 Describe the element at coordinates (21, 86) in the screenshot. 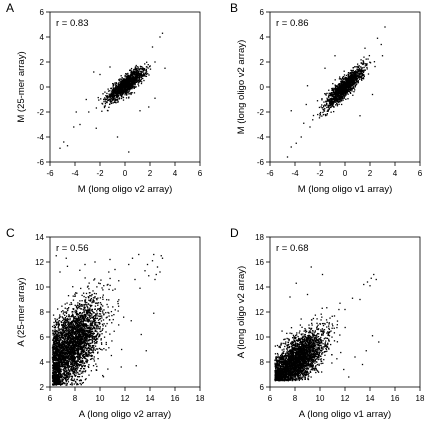

I see `y-axis-label: M (25-mer array)` at that location.